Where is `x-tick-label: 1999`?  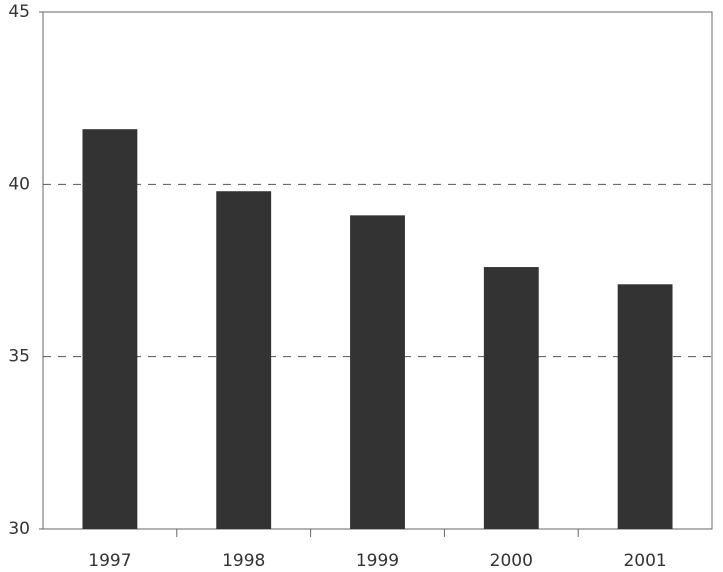 x-tick-label: 1999 is located at coordinates (377, 561).